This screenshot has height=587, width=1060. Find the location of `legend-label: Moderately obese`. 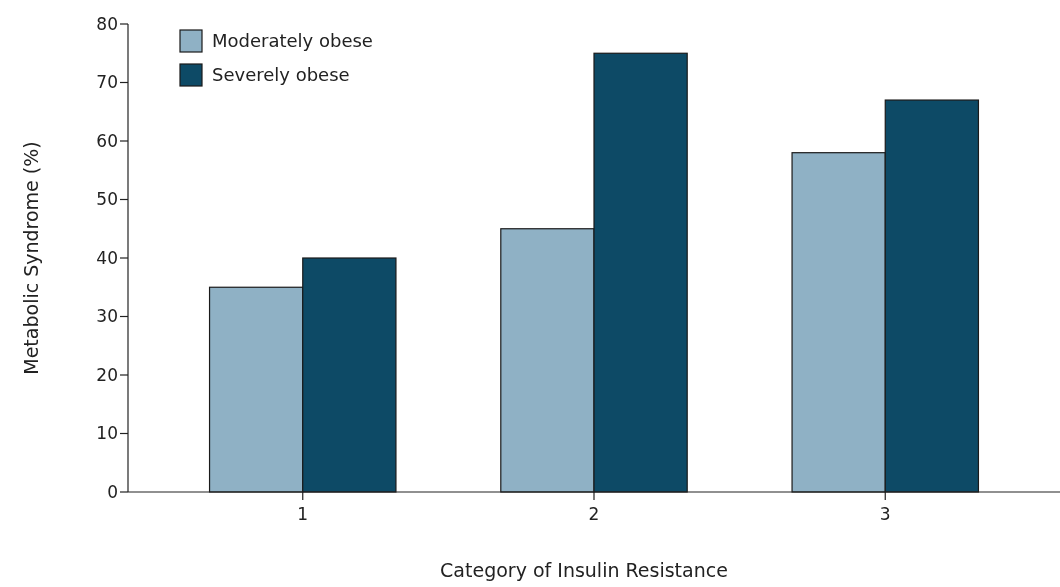

legend-label: Moderately obese is located at coordinates (292, 41).